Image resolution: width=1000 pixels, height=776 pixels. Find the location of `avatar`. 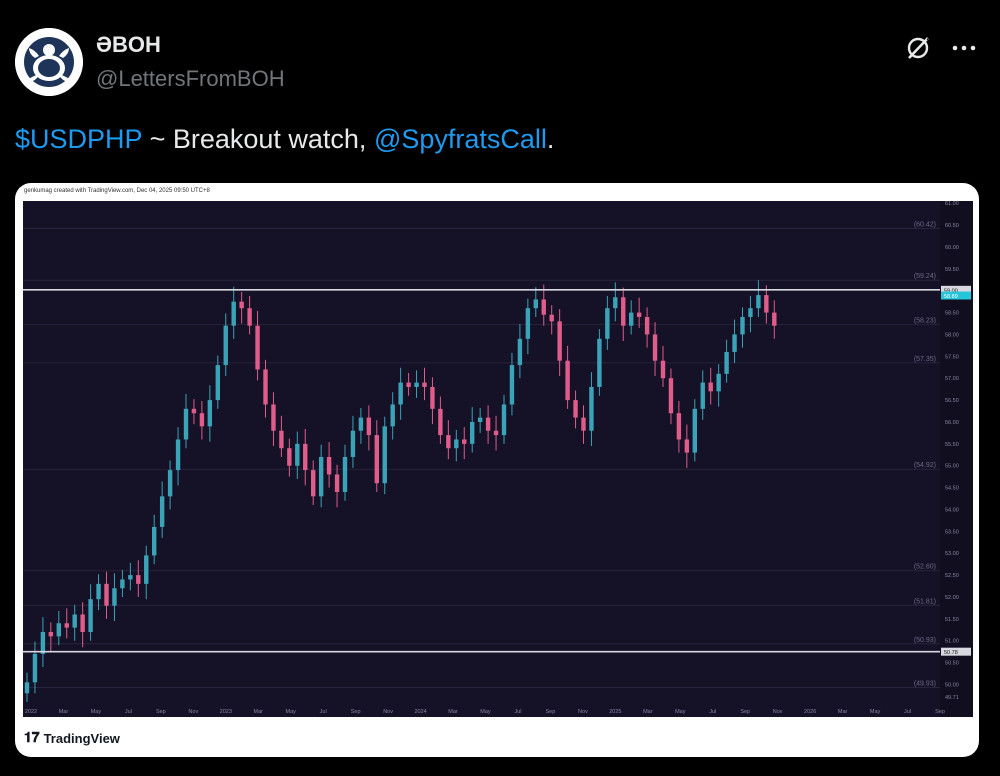

avatar is located at coordinates (49, 62).